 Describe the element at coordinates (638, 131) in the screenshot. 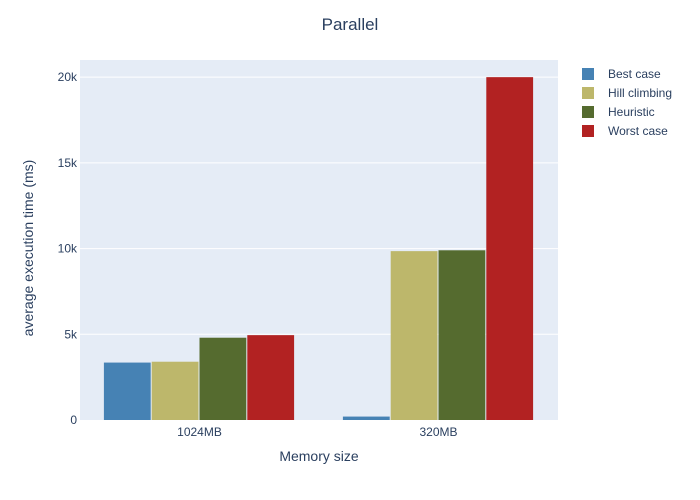

I see `legend-label: Worst case` at that location.